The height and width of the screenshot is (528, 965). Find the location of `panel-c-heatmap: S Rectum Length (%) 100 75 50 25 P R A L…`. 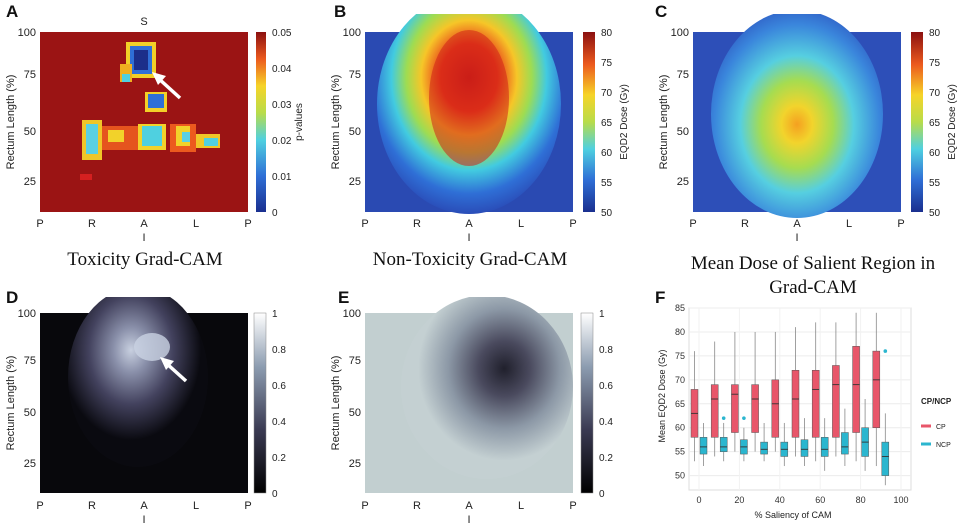

panel-c-heatmap: S Rectum Length (%) 100 75 50 25 P R A L… is located at coordinates (808, 129).